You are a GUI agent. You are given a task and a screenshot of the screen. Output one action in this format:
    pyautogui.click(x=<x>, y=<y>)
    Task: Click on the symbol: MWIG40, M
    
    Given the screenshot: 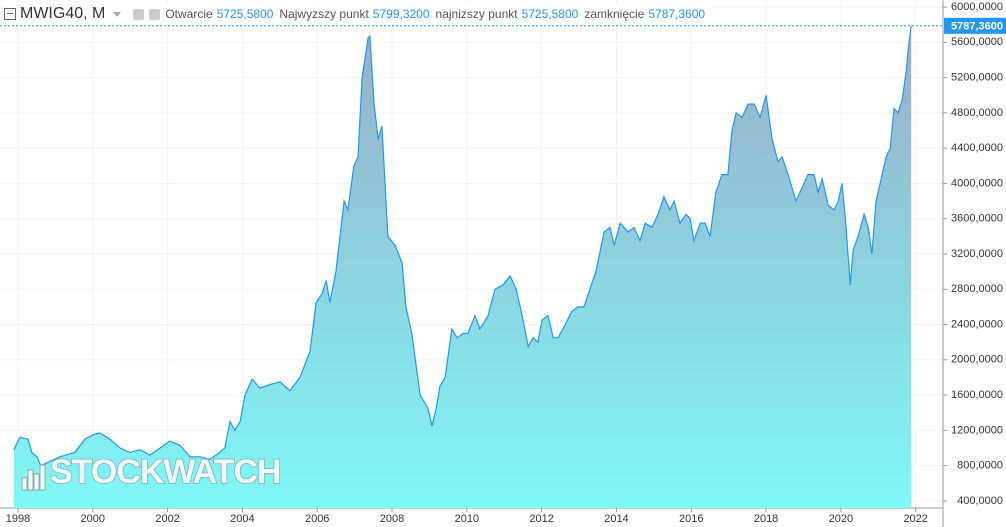 What is the action you would take?
    pyautogui.click(x=63, y=13)
    